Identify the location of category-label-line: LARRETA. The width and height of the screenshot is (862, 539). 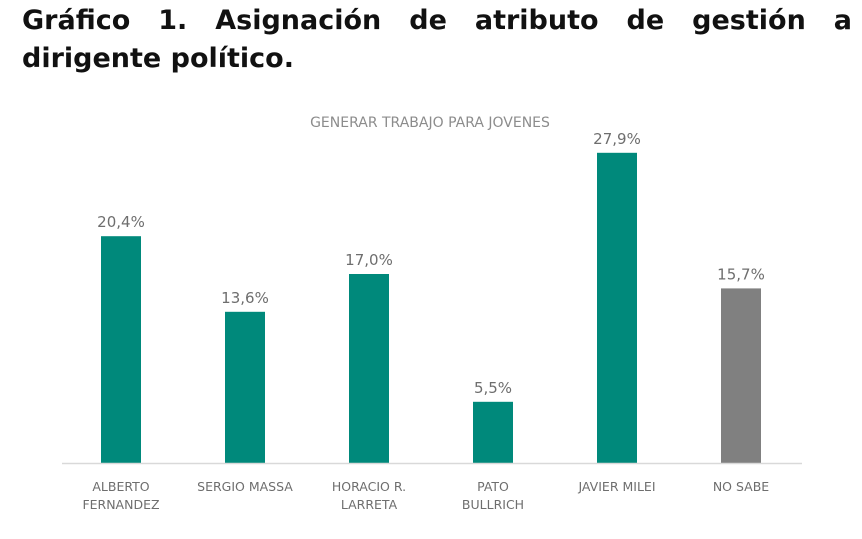
(369, 504).